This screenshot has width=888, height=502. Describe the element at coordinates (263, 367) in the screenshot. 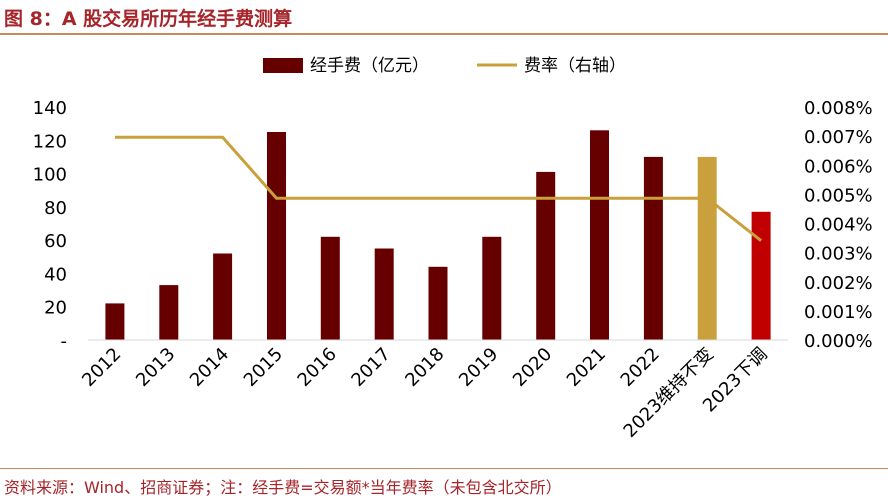

I see `x-tick-label: 2015` at that location.